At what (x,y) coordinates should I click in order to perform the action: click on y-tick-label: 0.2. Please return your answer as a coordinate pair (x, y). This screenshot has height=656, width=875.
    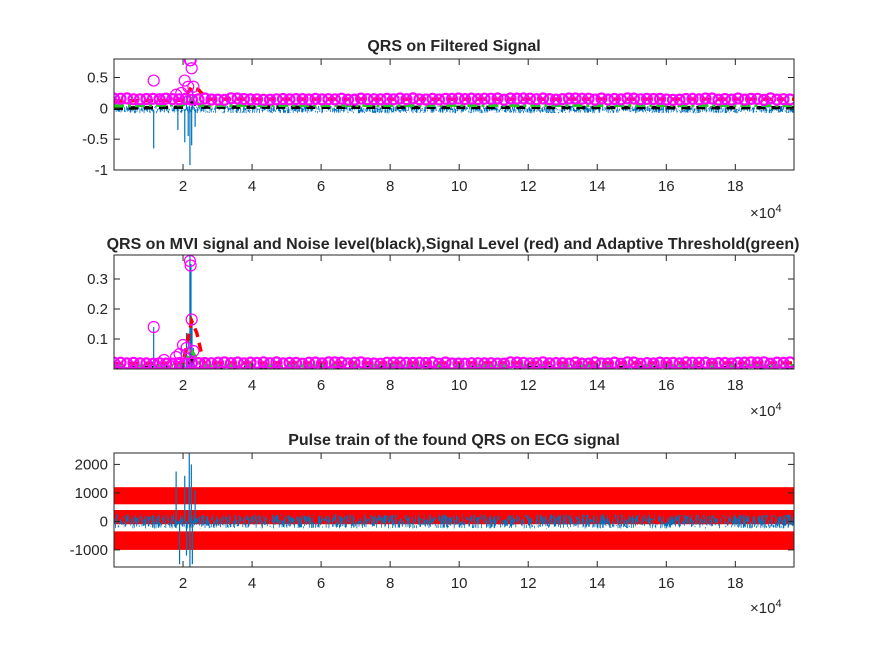
    Looking at the image, I should click on (97, 309).